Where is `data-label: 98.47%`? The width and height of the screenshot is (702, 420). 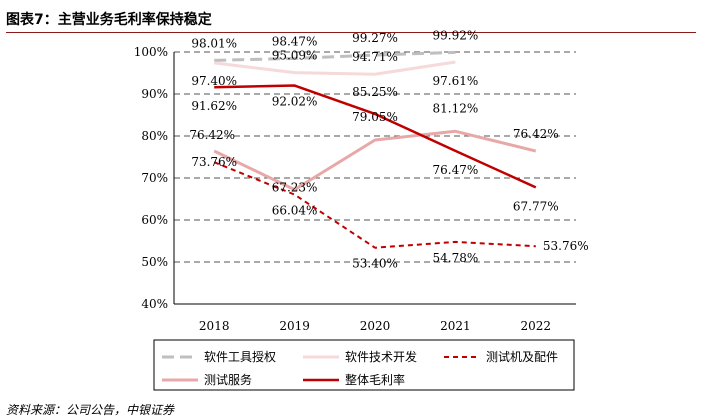
data-label: 98.47% is located at coordinates (295, 41).